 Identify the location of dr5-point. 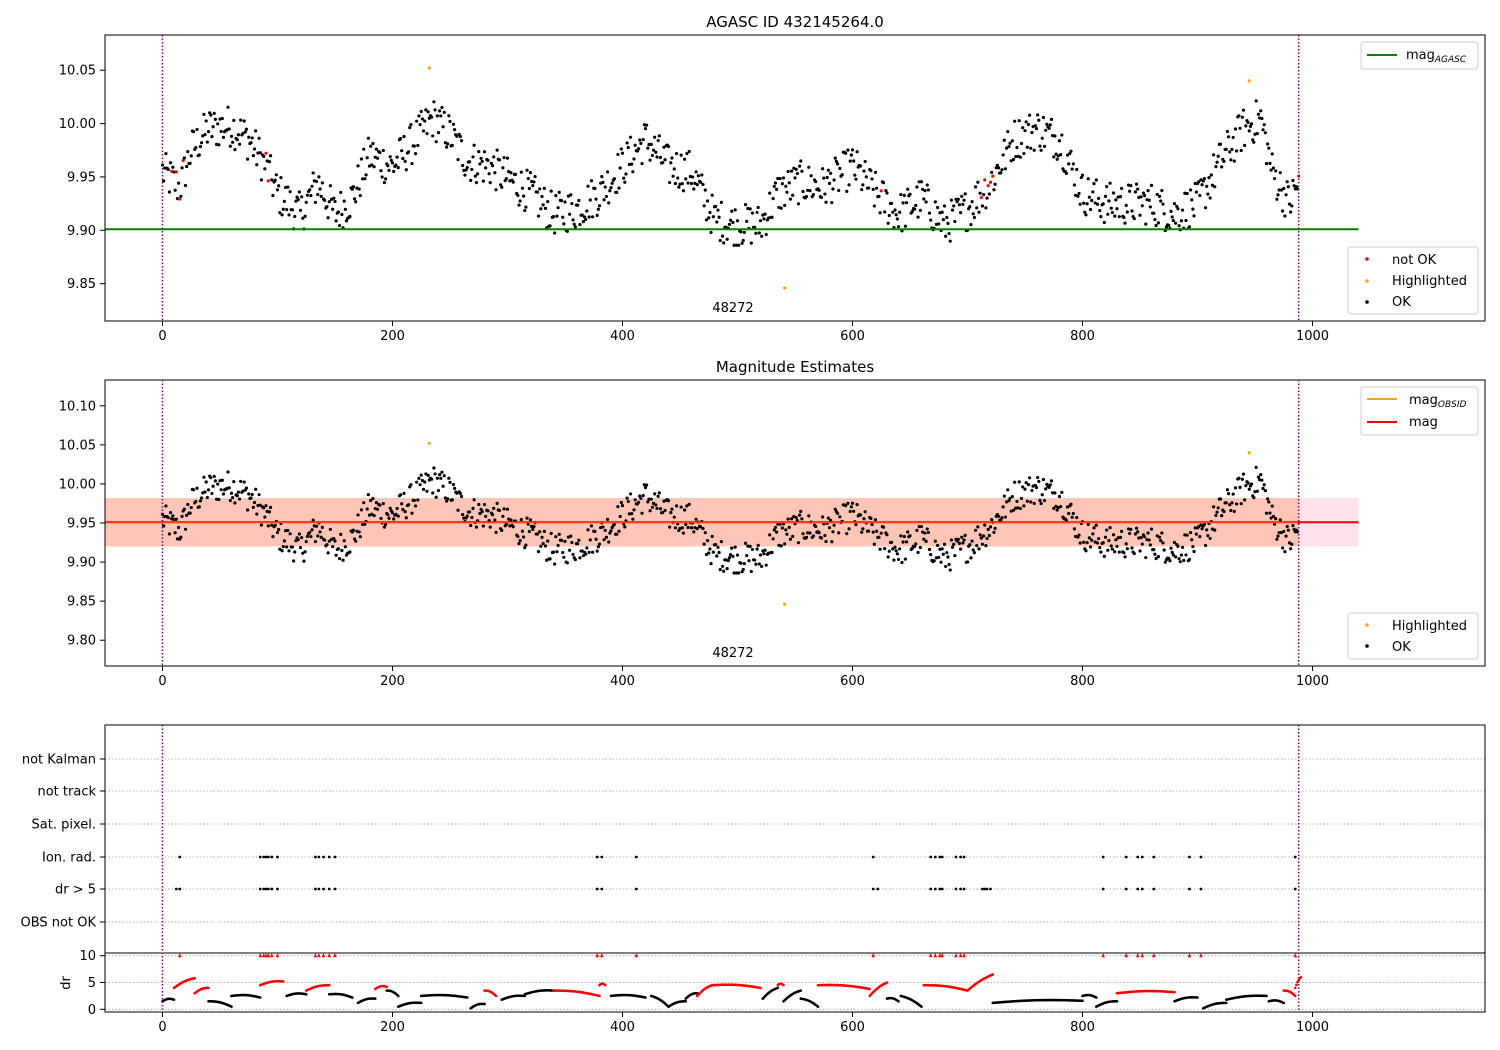
(878, 889).